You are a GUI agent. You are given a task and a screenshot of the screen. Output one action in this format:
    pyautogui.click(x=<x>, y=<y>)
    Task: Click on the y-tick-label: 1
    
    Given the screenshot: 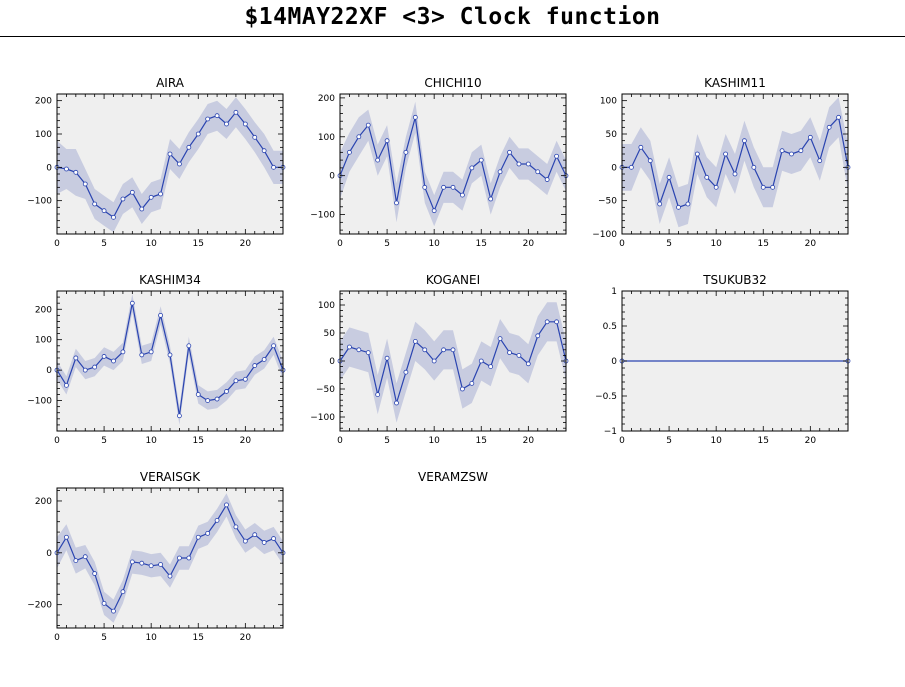 What is the action you would take?
    pyautogui.click(x=614, y=292)
    